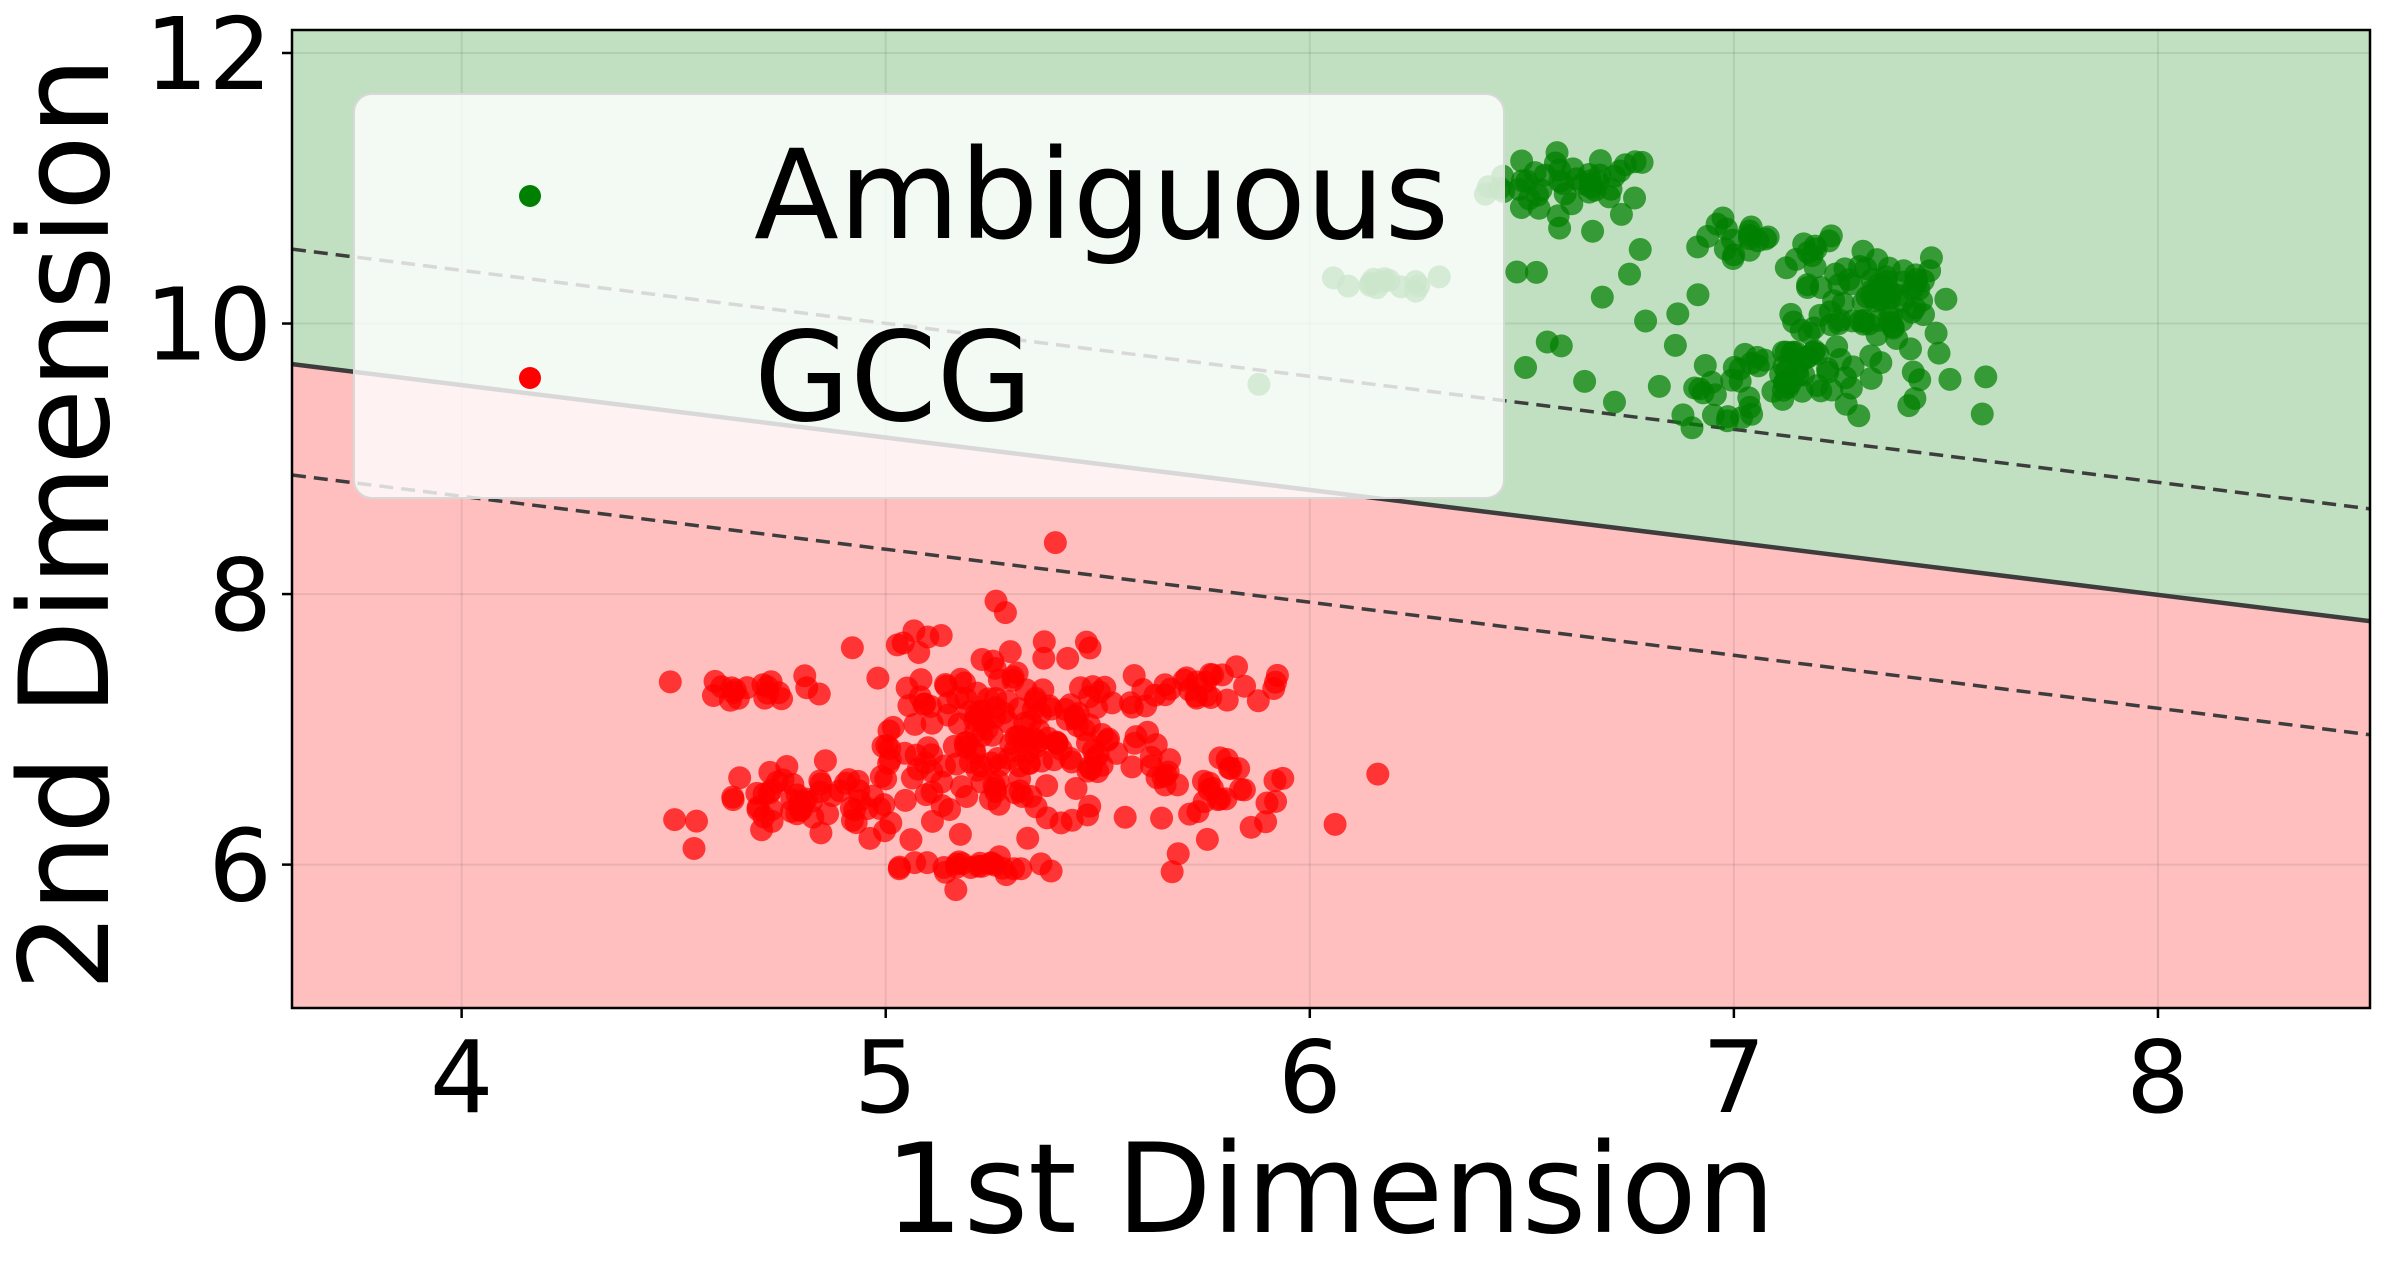 This screenshot has width=2384, height=1268. What do you see at coordinates (893, 378) in the screenshot?
I see `legend-label-gcg: GCG` at bounding box center [893, 378].